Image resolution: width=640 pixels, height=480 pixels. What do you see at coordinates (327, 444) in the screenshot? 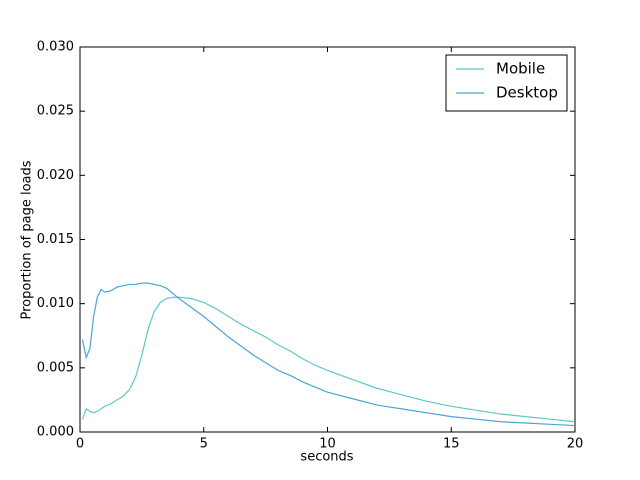
I see `x-tick-label: 10` at bounding box center [327, 444].